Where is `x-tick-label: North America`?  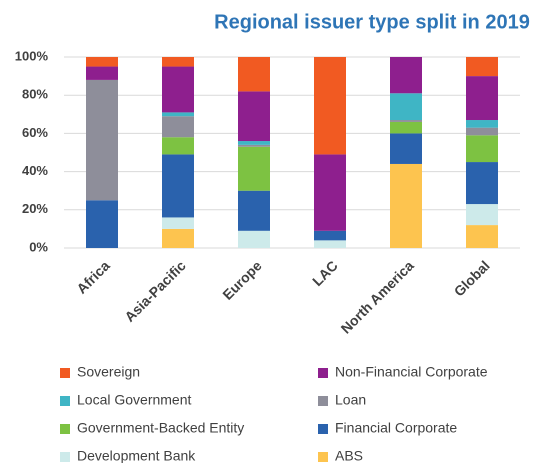
x-tick-label: North America is located at coordinates (377, 296).